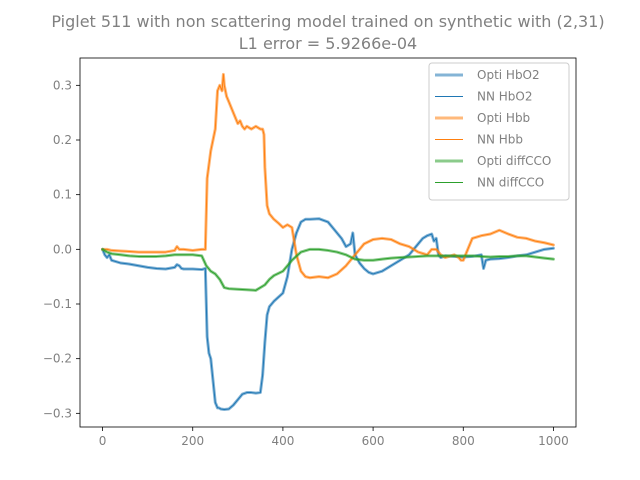 Image resolution: width=640 pixels, height=480 pixels. What do you see at coordinates (510, 183) in the screenshot?
I see `legend-label-nn-diffcco: NN diffCCO` at bounding box center [510, 183].